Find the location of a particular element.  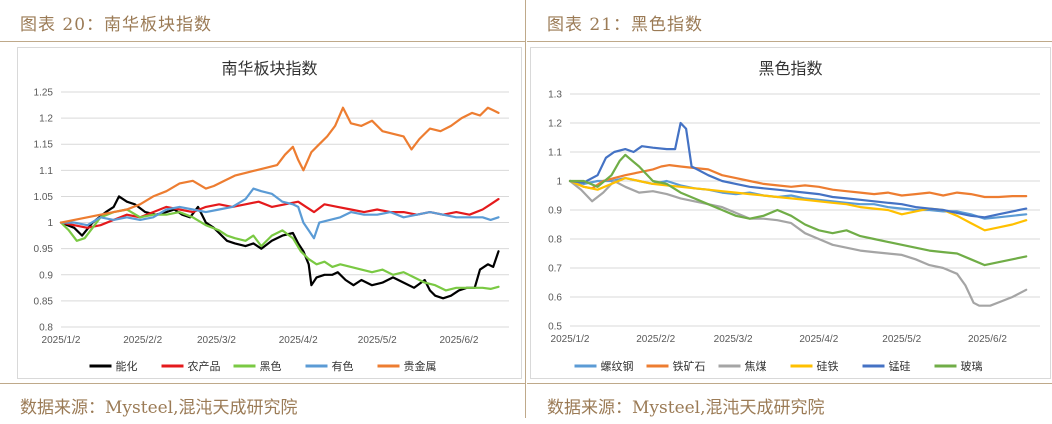

series-line-铁矿石 is located at coordinates (798, 181).